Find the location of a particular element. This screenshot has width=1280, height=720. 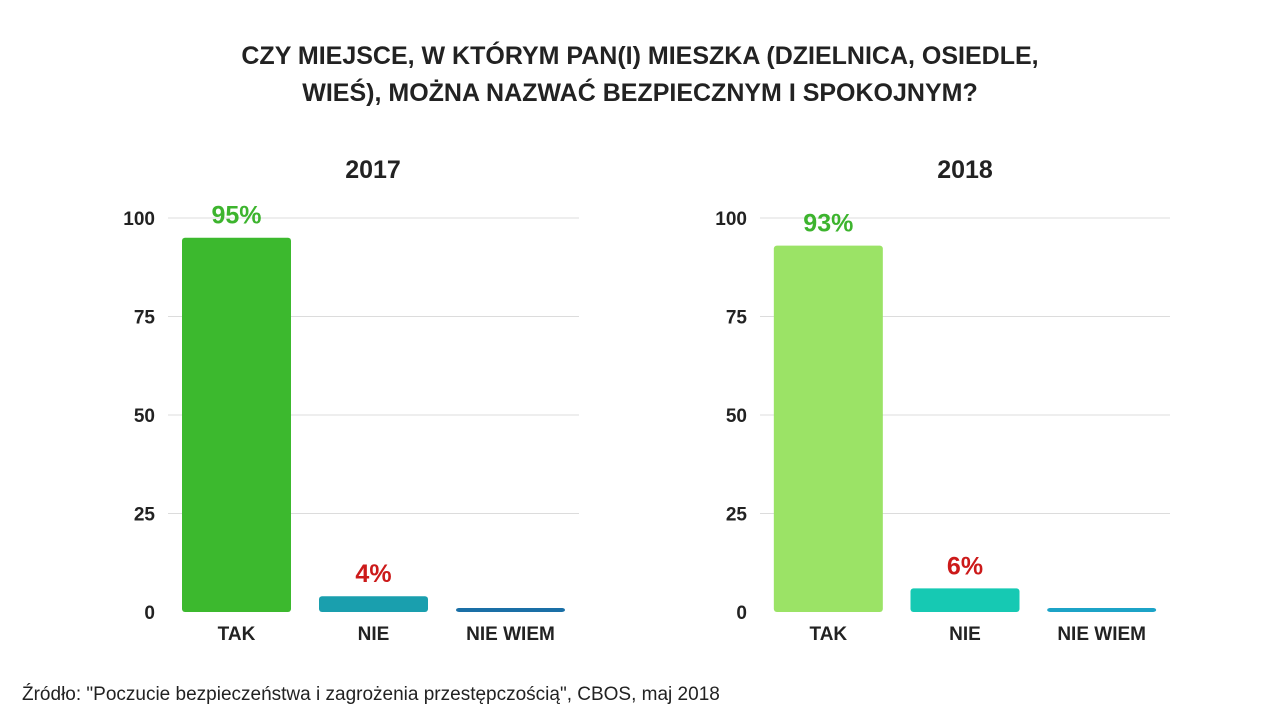

chart-0-ytick-2: 50 is located at coordinates (144, 416).